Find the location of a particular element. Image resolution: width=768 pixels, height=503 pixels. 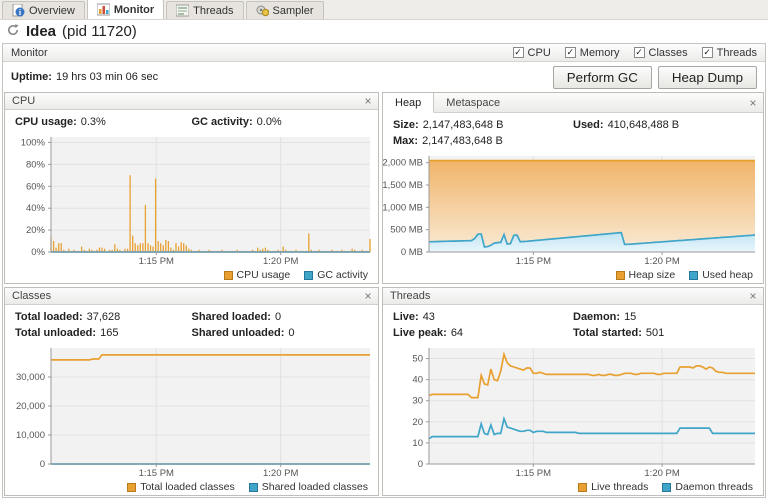

threads-icon is located at coordinates (183, 10).